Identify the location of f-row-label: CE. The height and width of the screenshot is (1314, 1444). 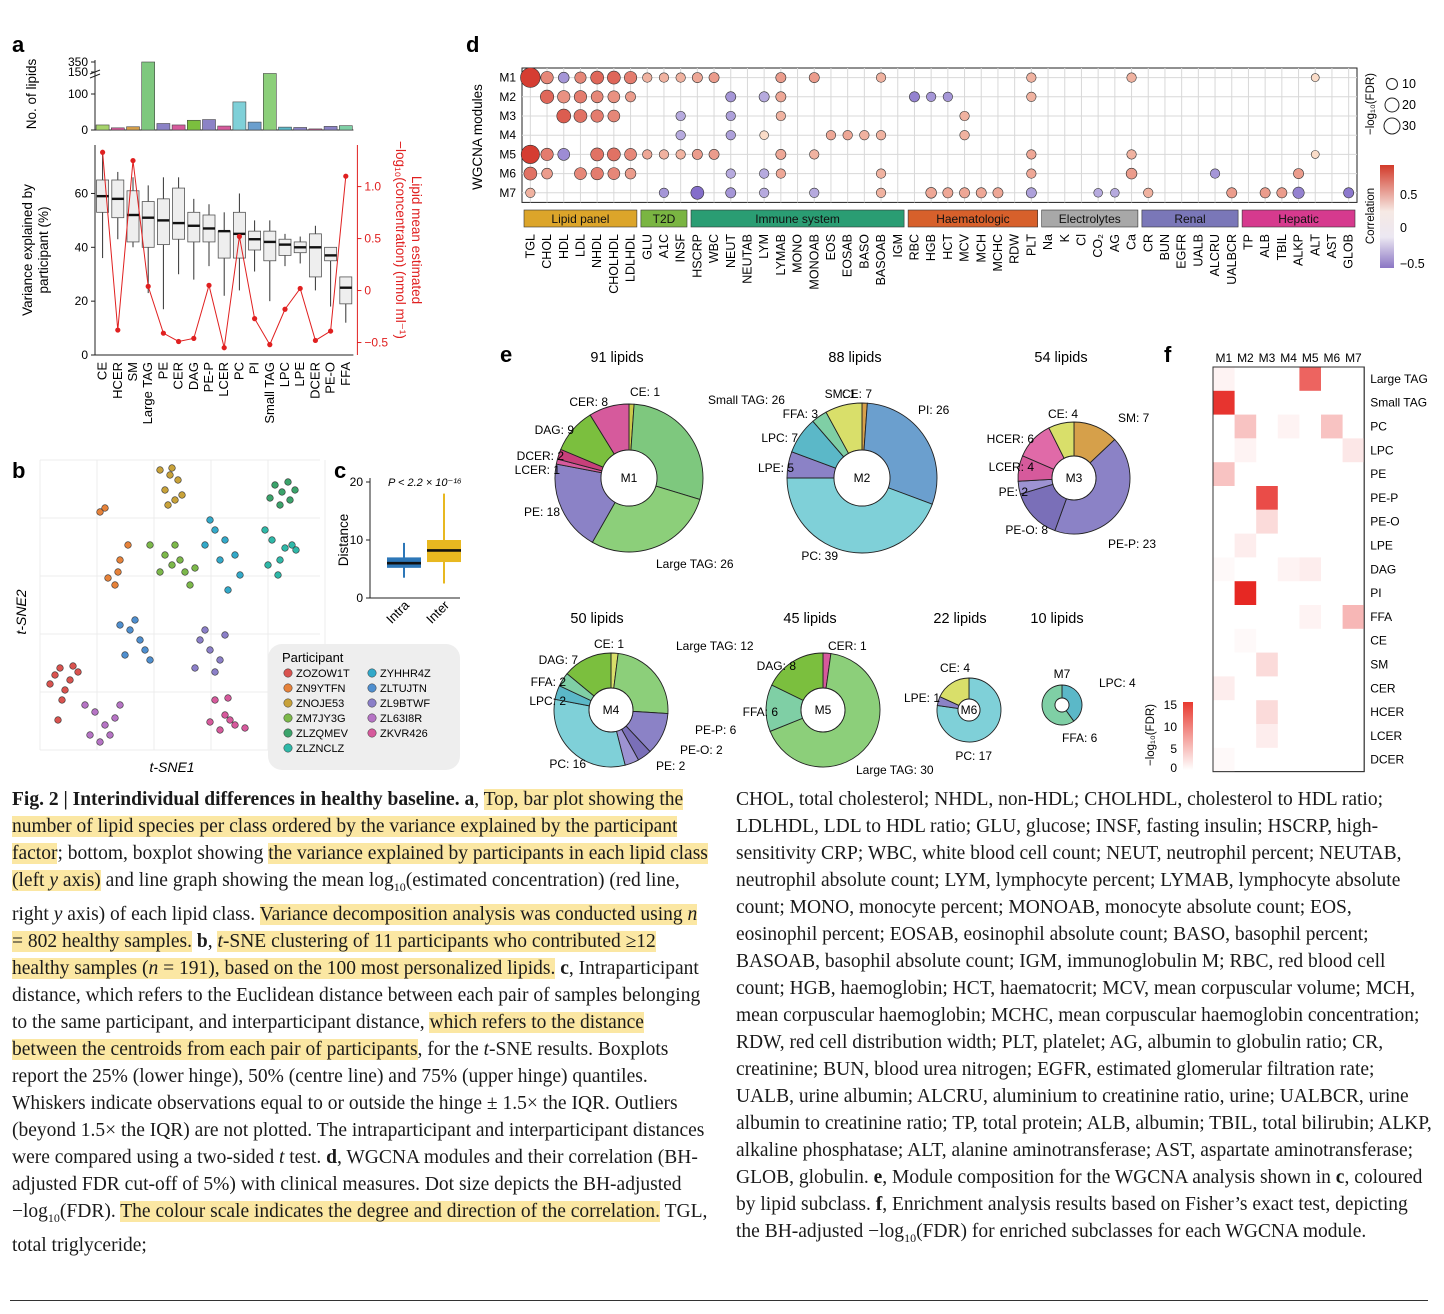
(1378, 641).